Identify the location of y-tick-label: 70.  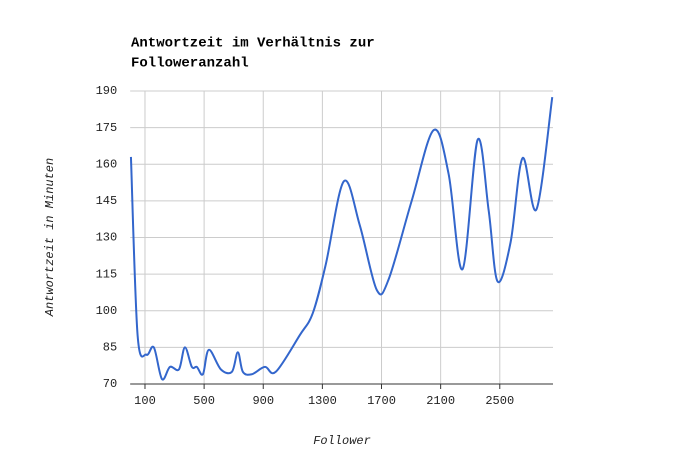
(110, 384).